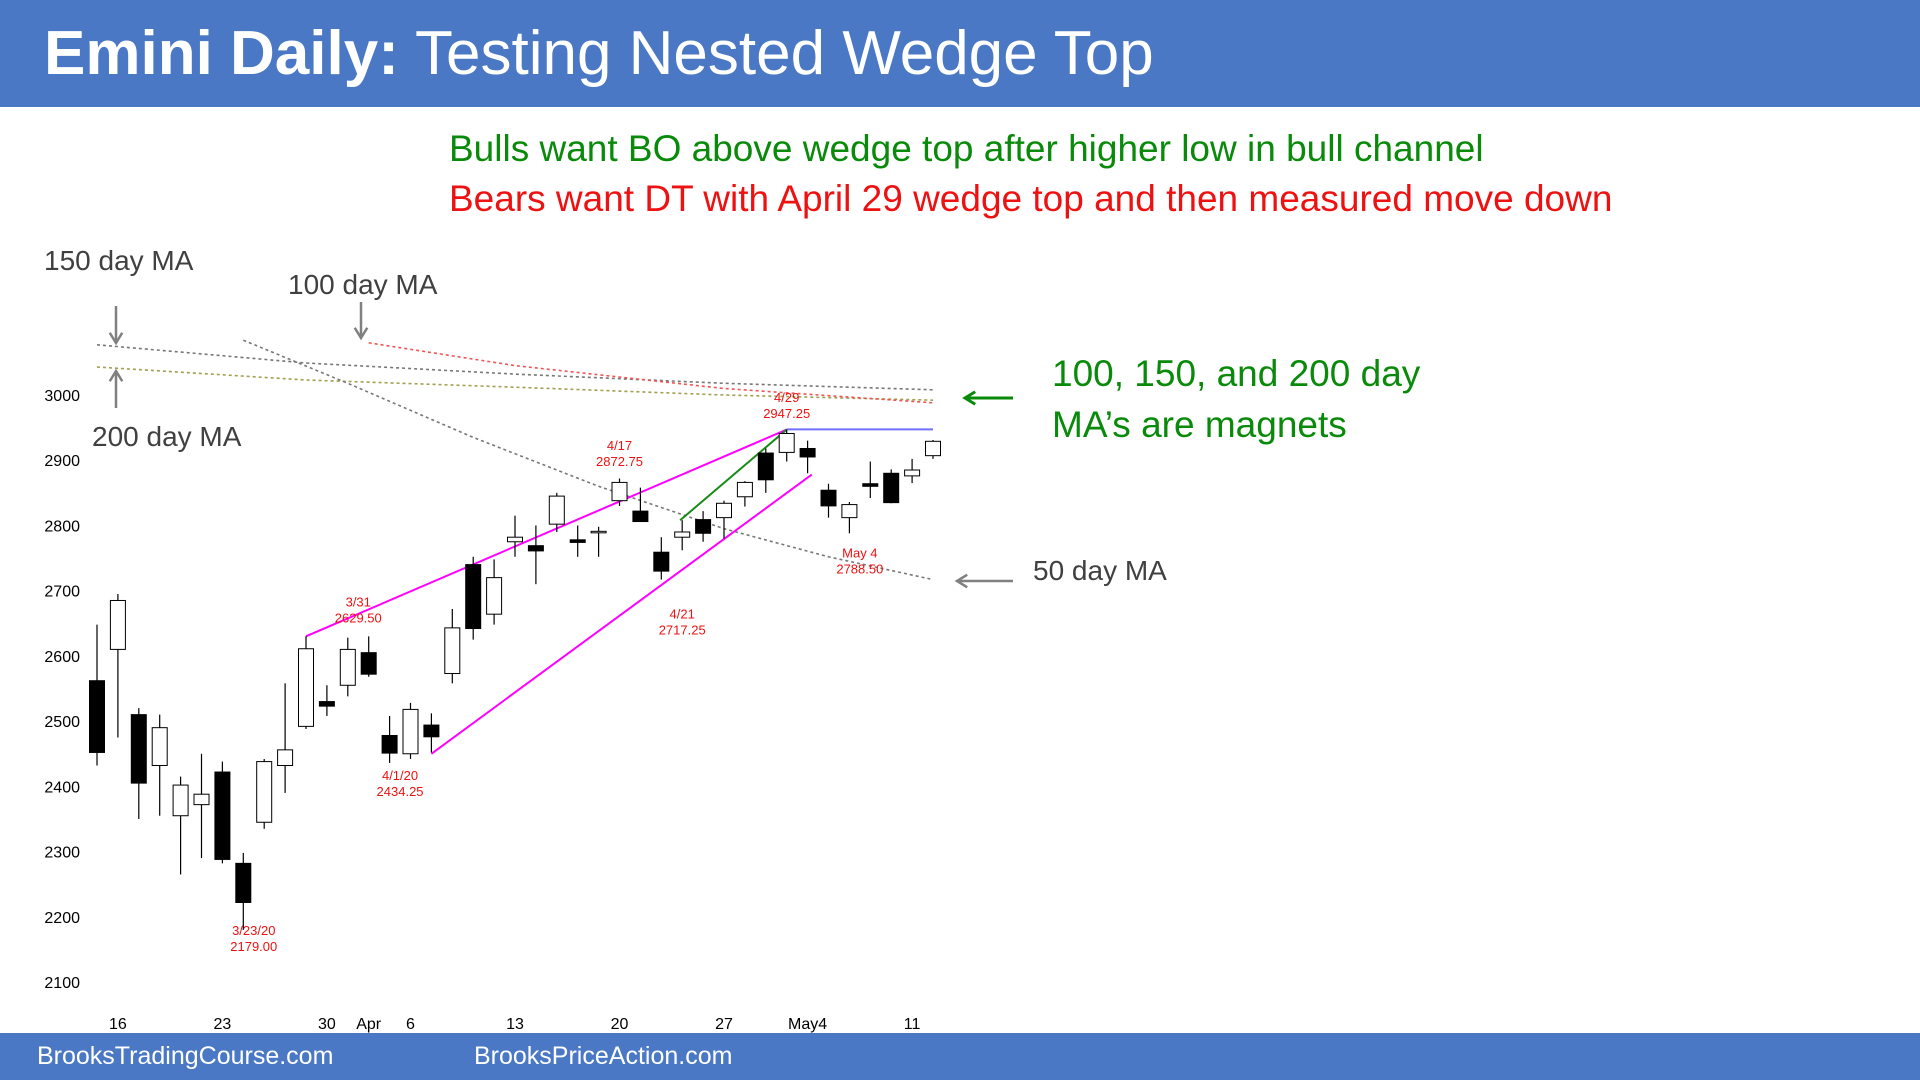  Describe the element at coordinates (400, 783) in the screenshot. I see `price-annotation: 4/1/20 2434.25` at that location.